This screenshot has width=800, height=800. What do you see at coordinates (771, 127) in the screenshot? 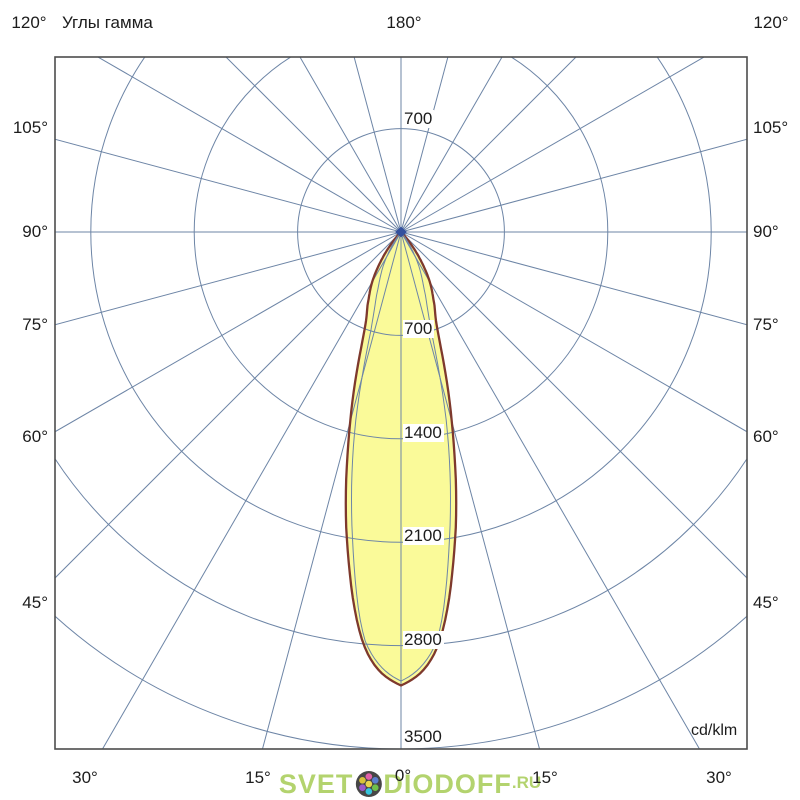
I see `gamma-label-right-105: 105°` at bounding box center [771, 127].